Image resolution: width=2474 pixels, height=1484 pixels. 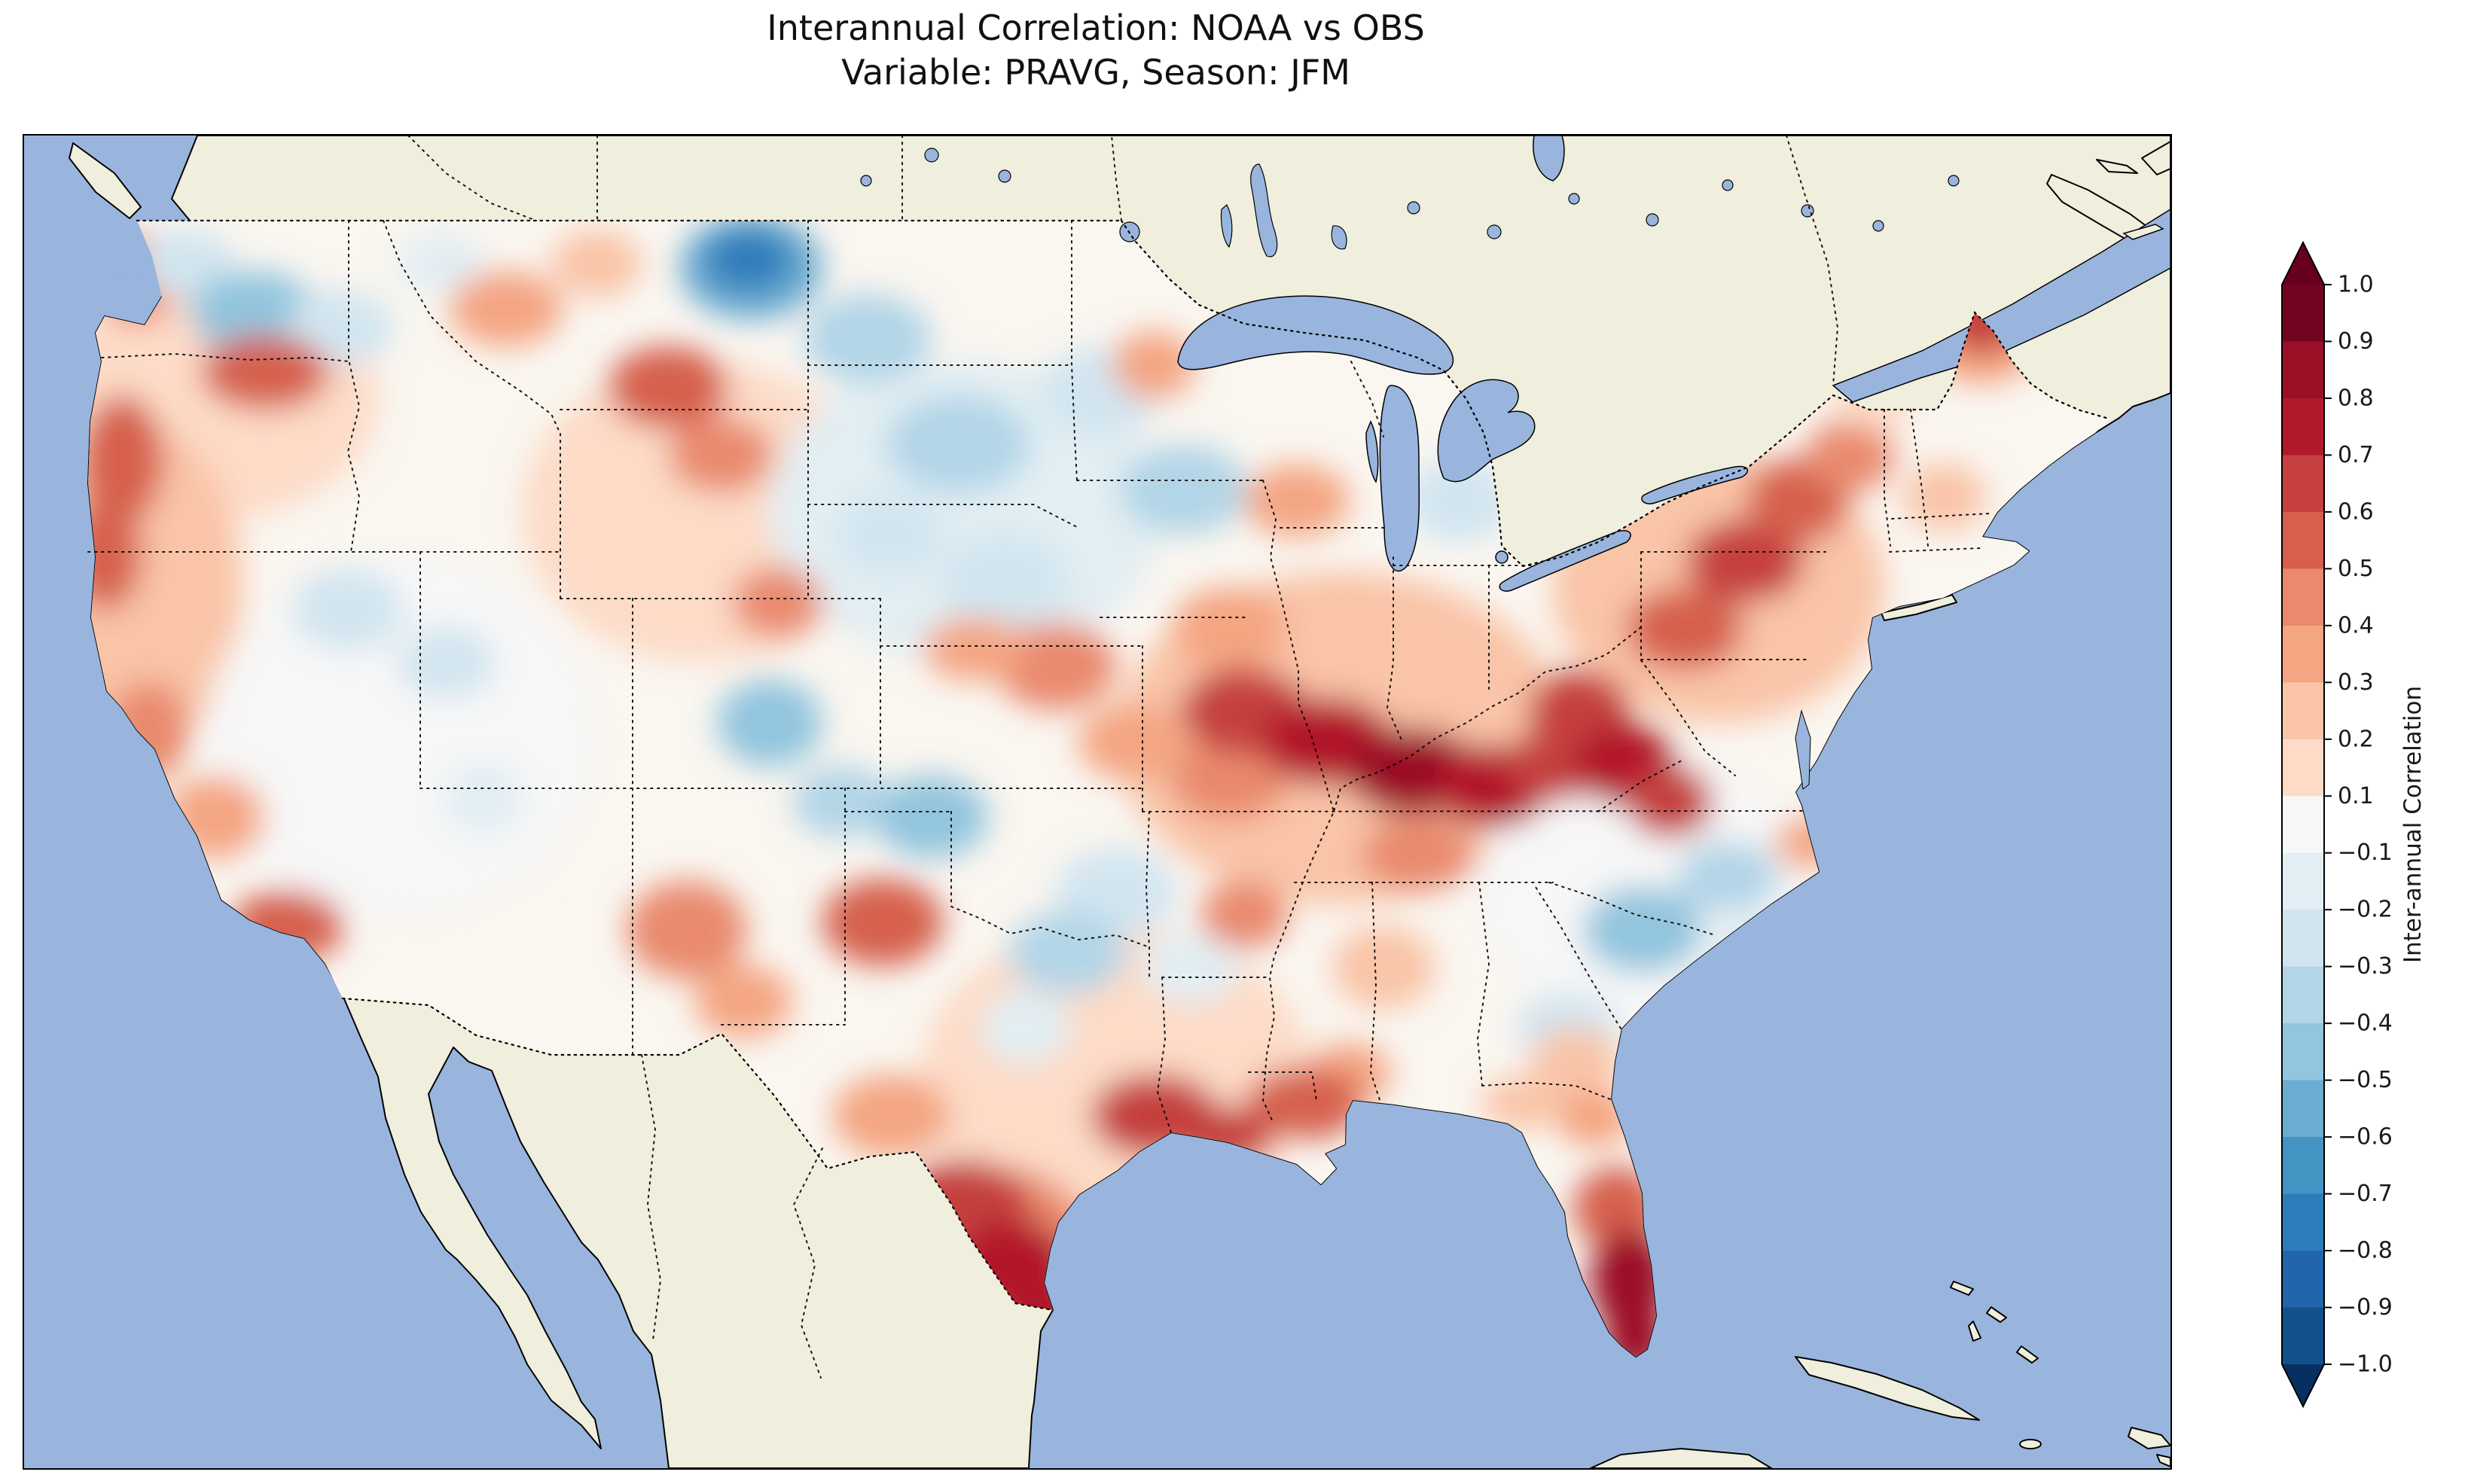 What do you see at coordinates (1095, 72) in the screenshot?
I see `title-line-2: Variable: PRAVG, Season: JFM` at bounding box center [1095, 72].